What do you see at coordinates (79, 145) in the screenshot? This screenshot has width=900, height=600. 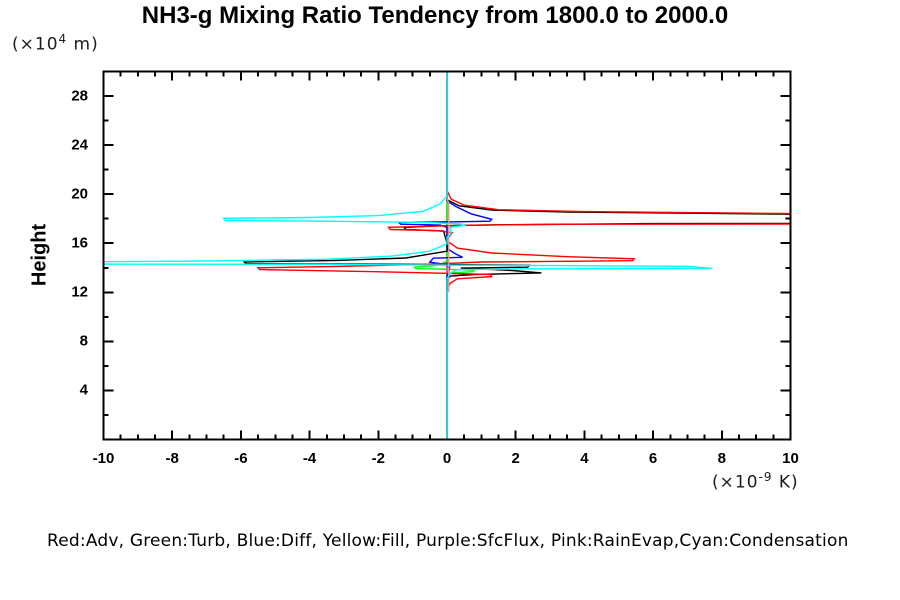 I see `y-tick-label: 24` at bounding box center [79, 145].